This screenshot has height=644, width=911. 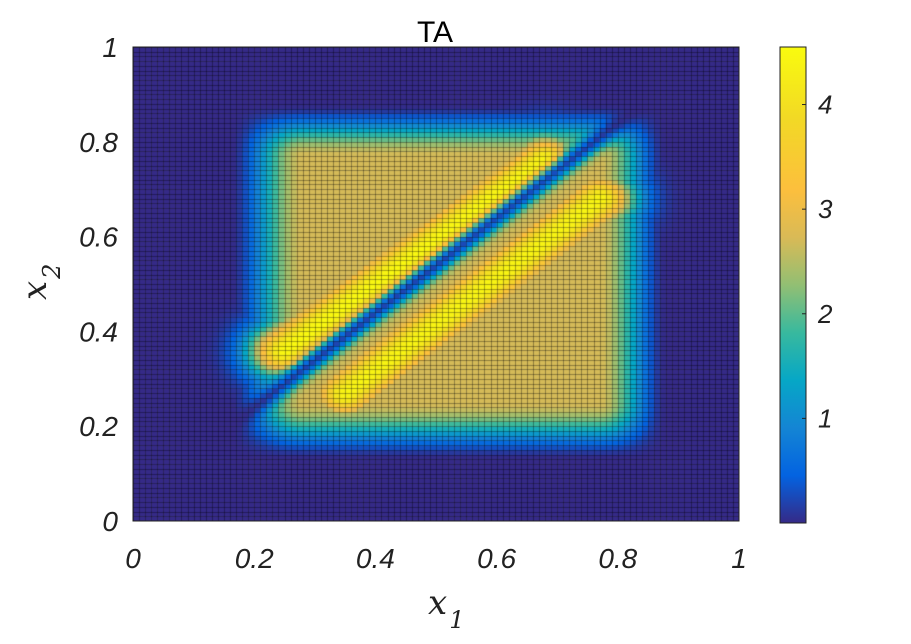 I want to click on y-tick-label: 1, so click(x=110, y=47).